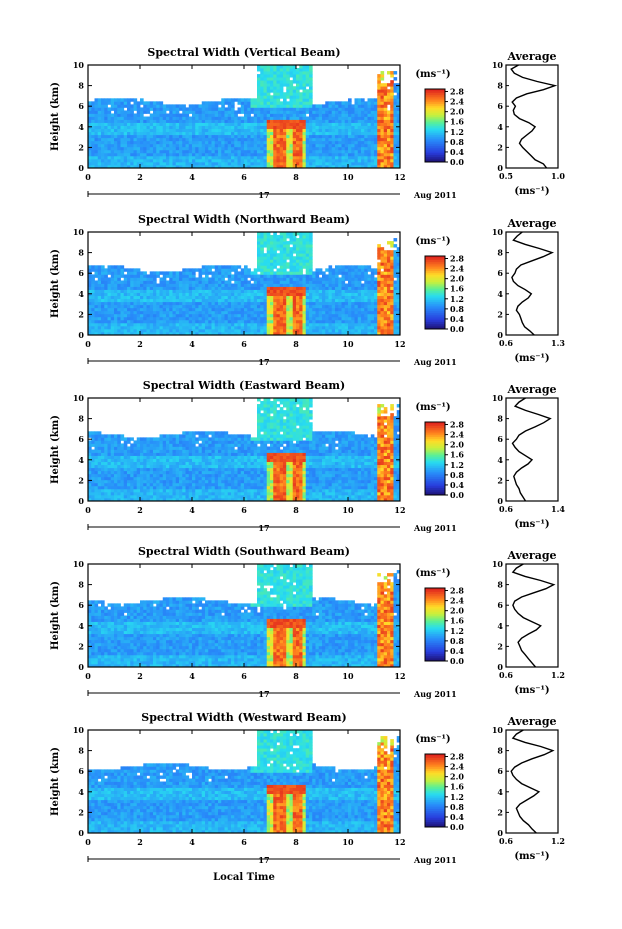 The image size is (622, 929). Describe the element at coordinates (500, 86) in the screenshot. I see `profile-y-tick-label: 8` at that location.